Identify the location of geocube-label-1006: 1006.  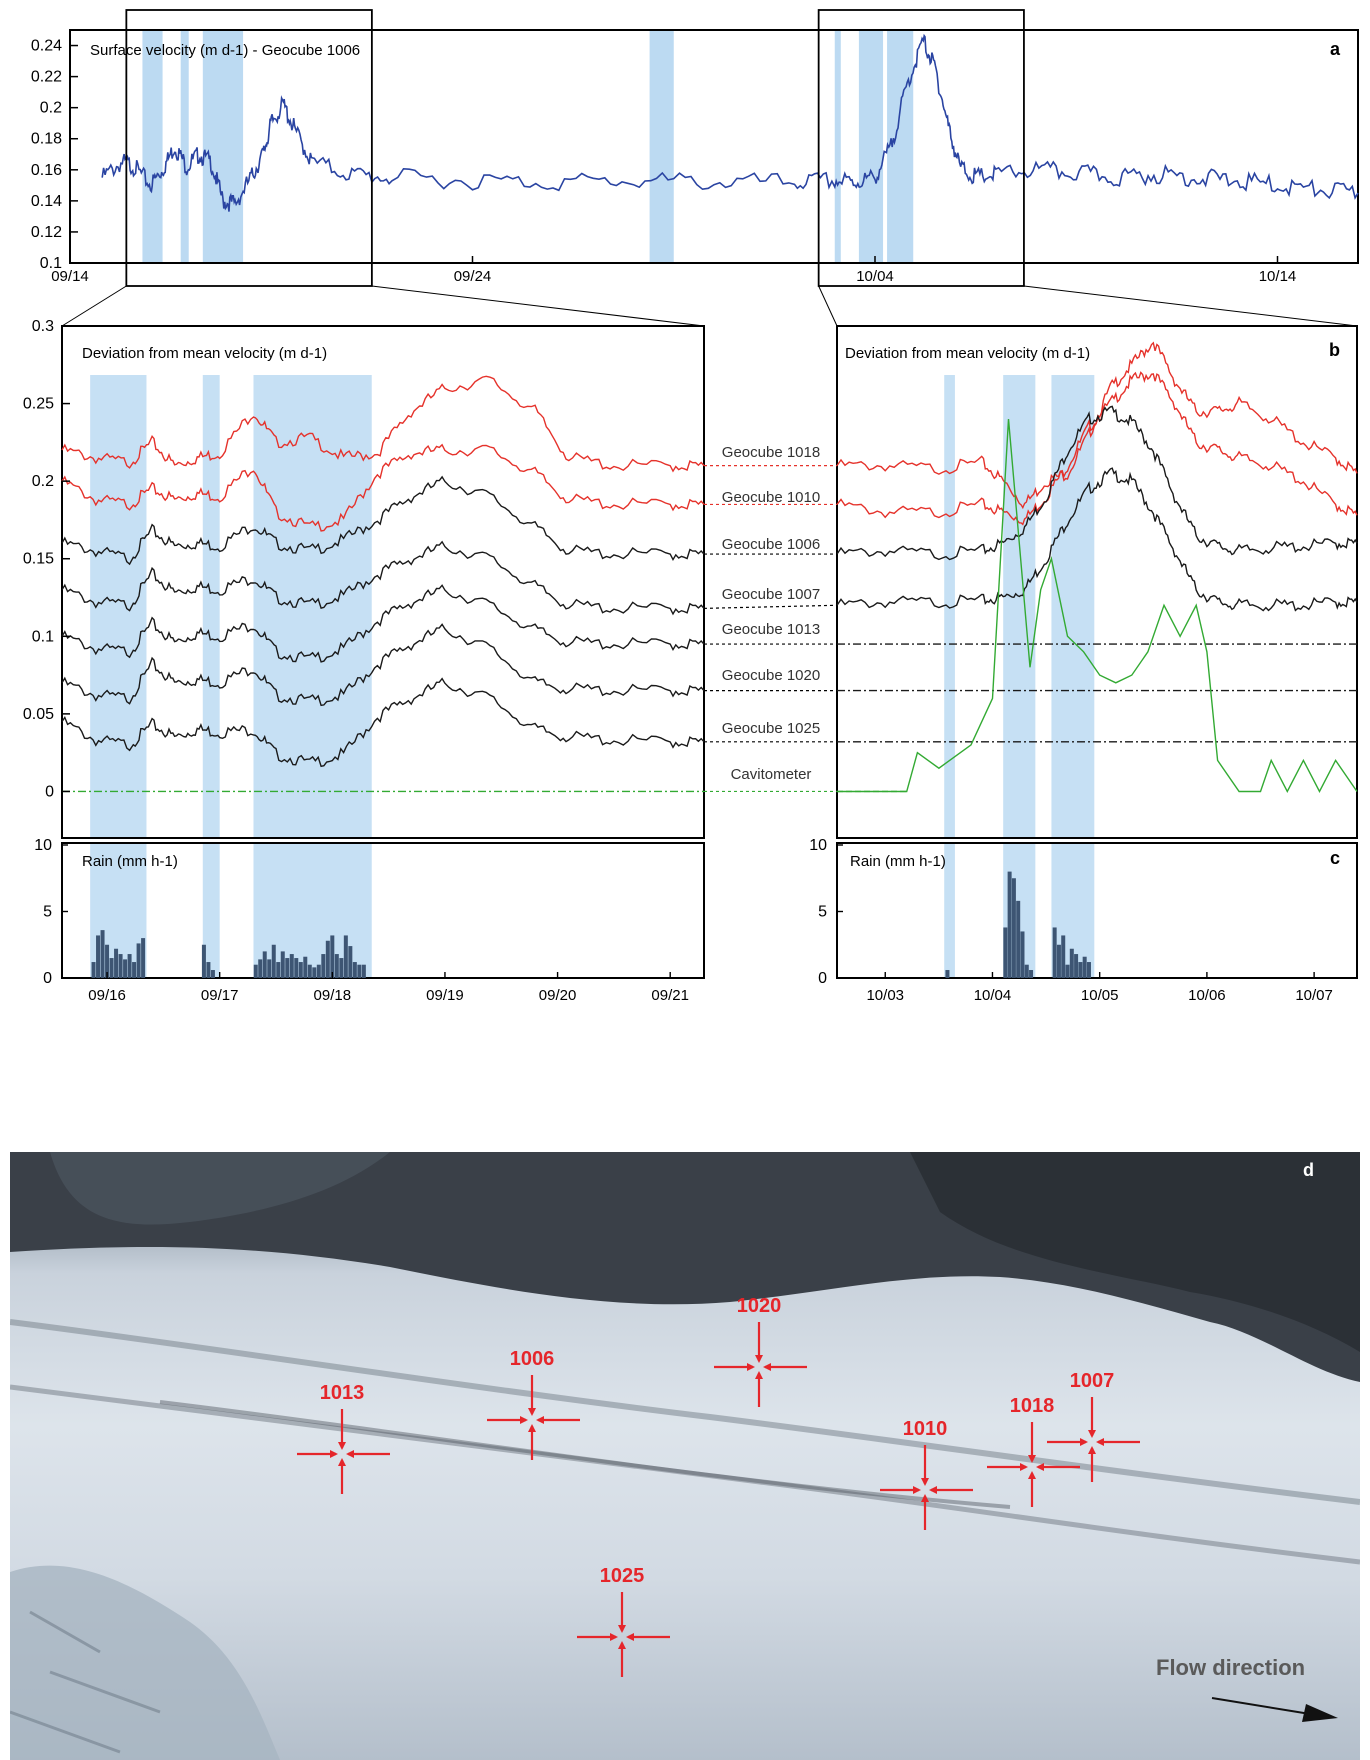
(532, 1359).